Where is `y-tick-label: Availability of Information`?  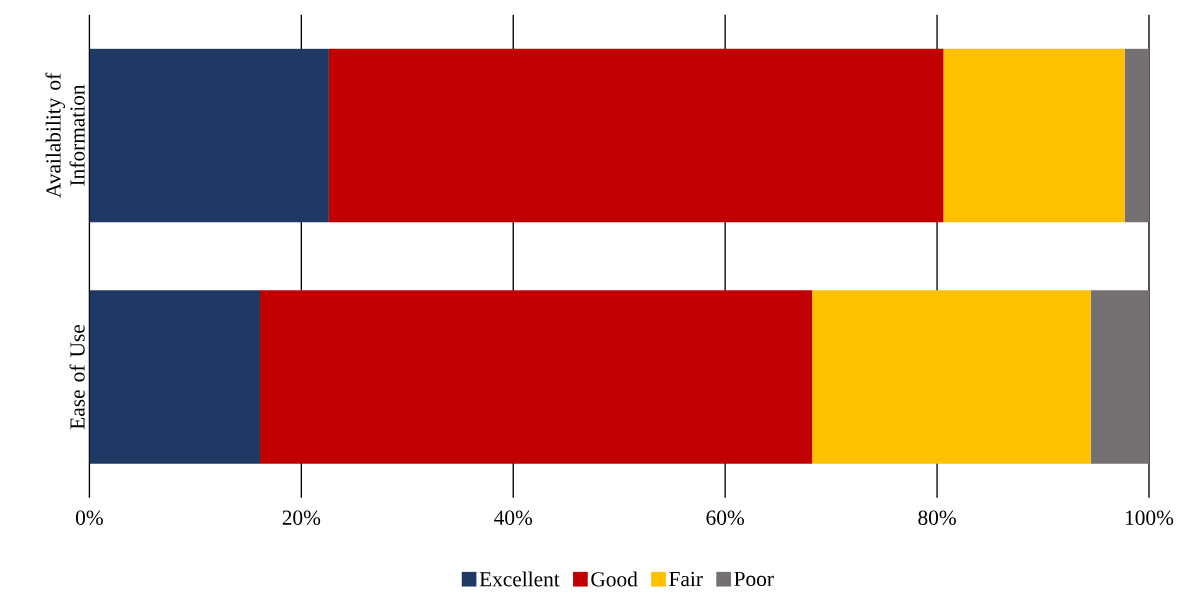 y-tick-label: Availability of Information is located at coordinates (65, 135).